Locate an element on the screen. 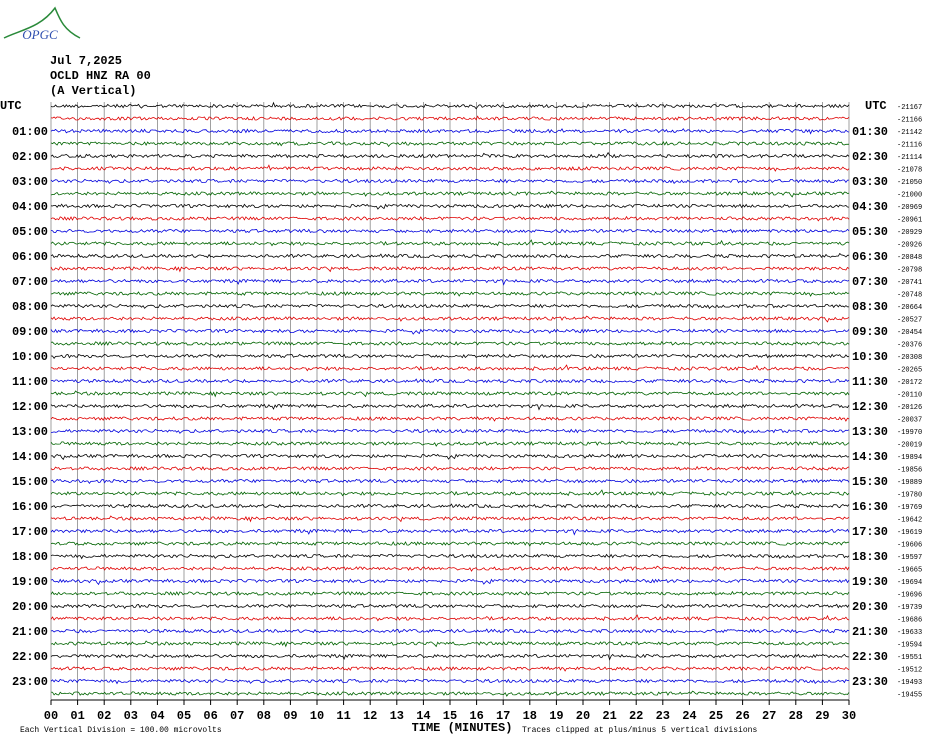 The width and height of the screenshot is (930, 744). x-tick-label: 16 is located at coordinates (476, 716).